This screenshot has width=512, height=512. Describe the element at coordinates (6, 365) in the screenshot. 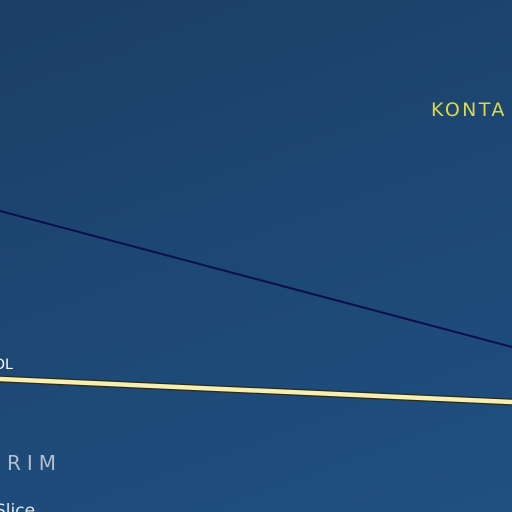

I see `road-label: OL` at that location.